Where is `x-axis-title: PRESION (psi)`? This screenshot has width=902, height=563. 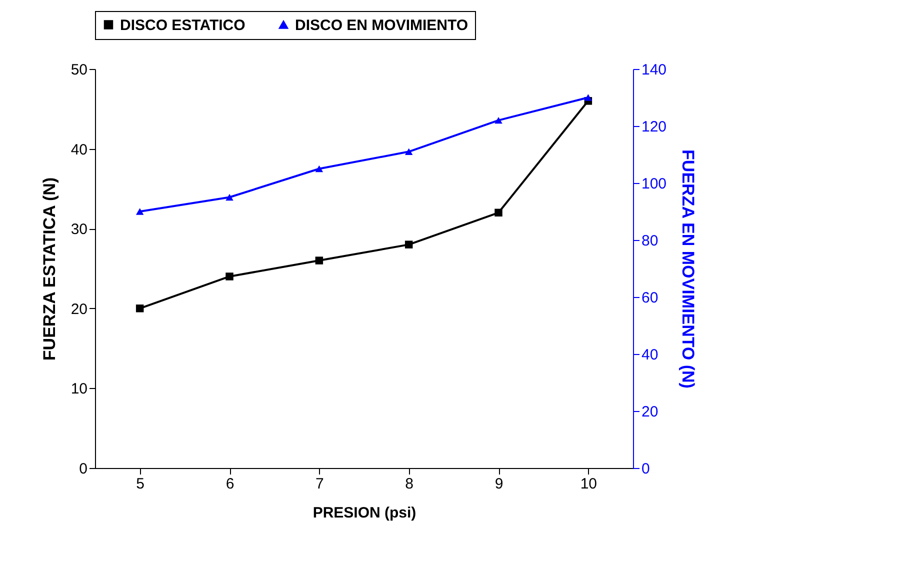
x-axis-title: PRESION (psi) is located at coordinates (364, 513).